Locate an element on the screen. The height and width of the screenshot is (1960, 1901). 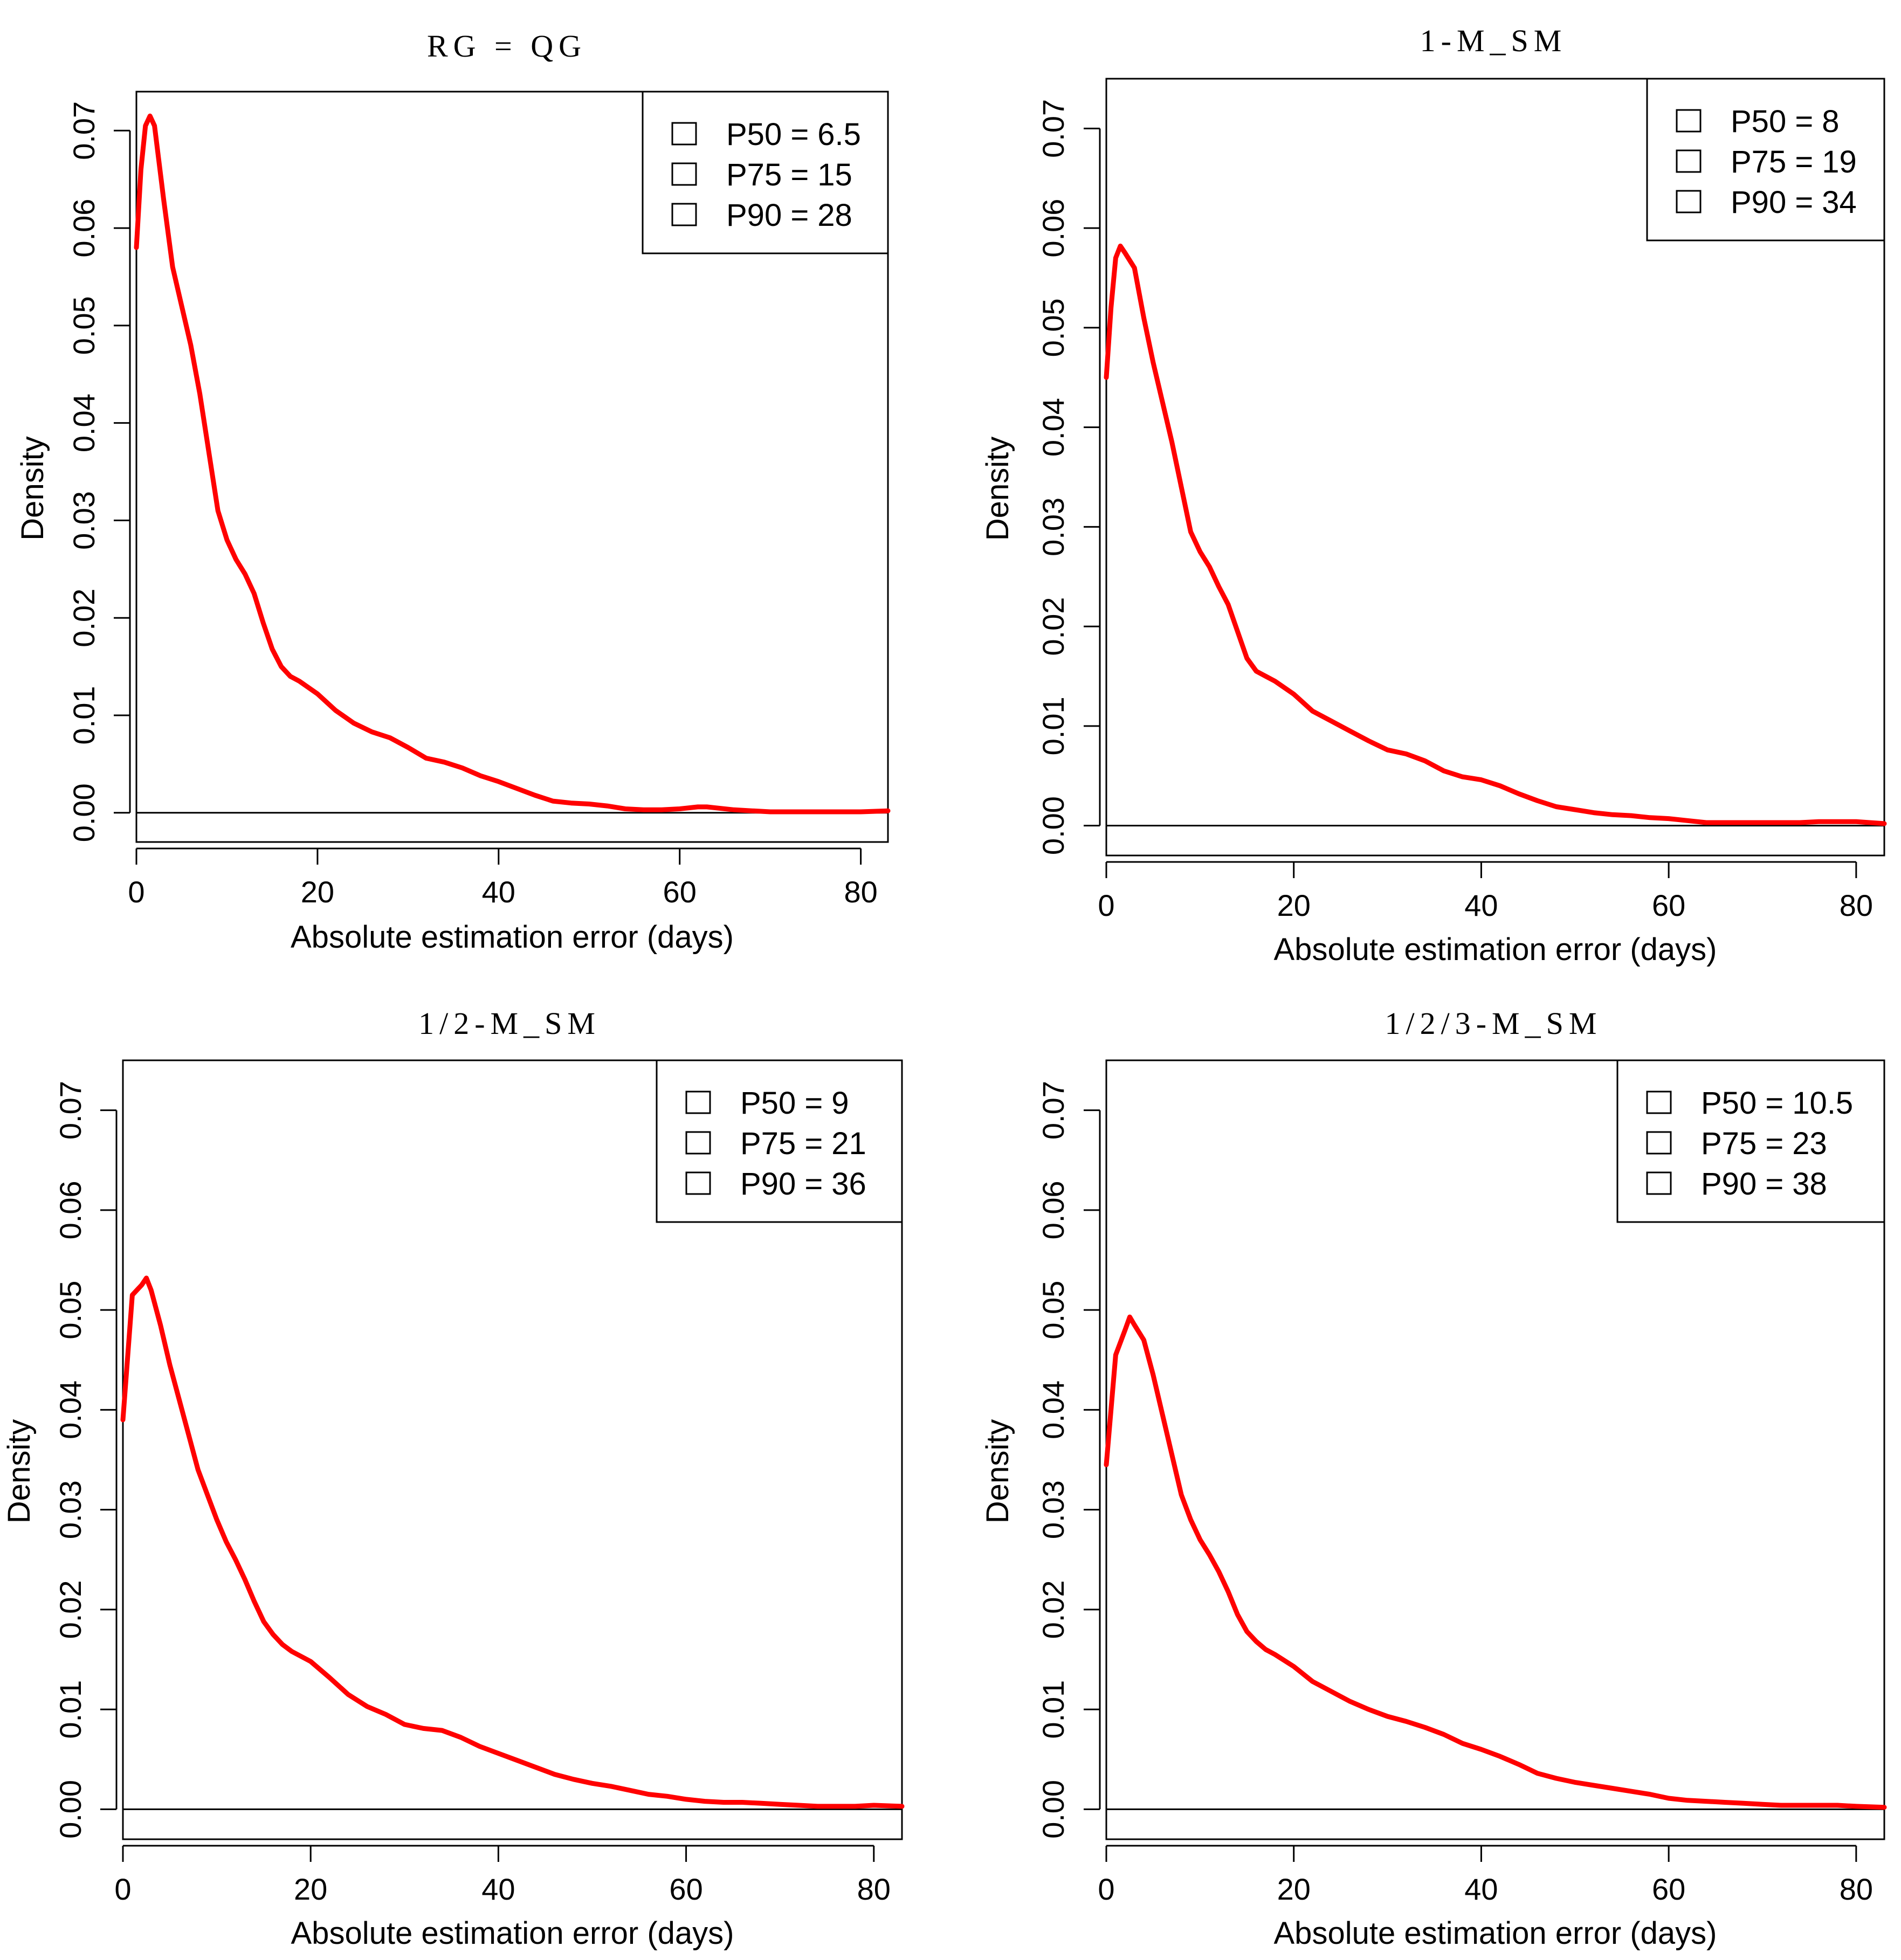
chart-title: RG = QG is located at coordinates (507, 47).